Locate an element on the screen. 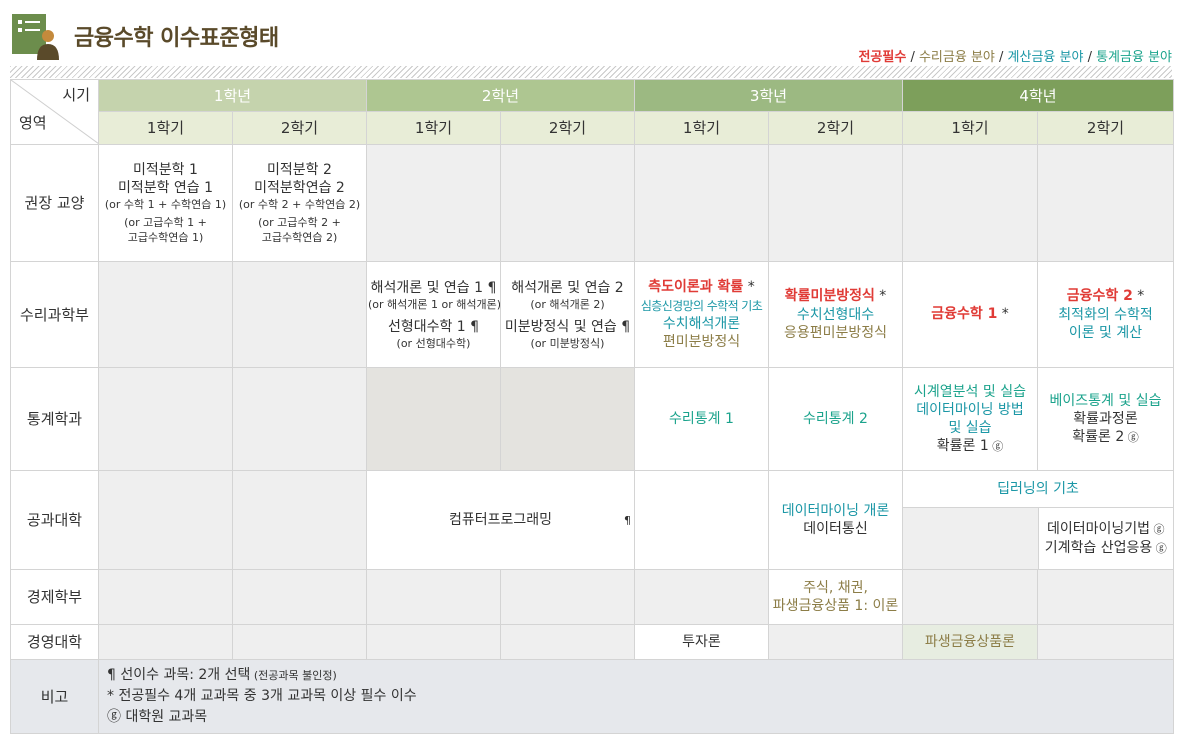  course-required: 측도이론과 확률 is located at coordinates (696, 287).